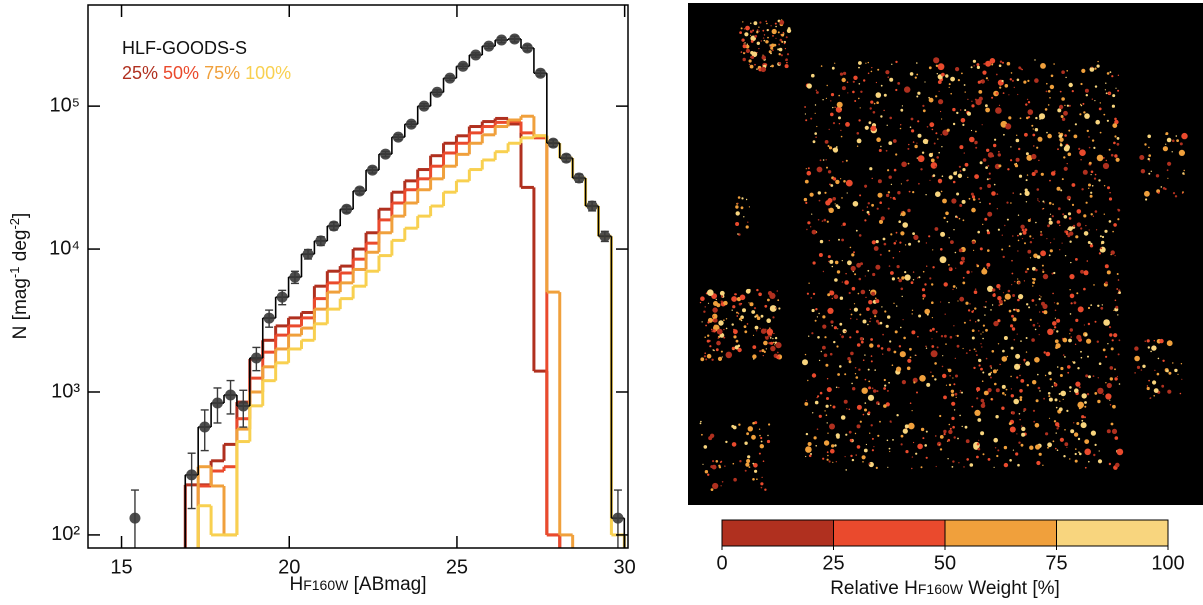 This screenshot has width=1203, height=605. I want to click on legend: 25% 50% 75% 100%, so click(206, 73).